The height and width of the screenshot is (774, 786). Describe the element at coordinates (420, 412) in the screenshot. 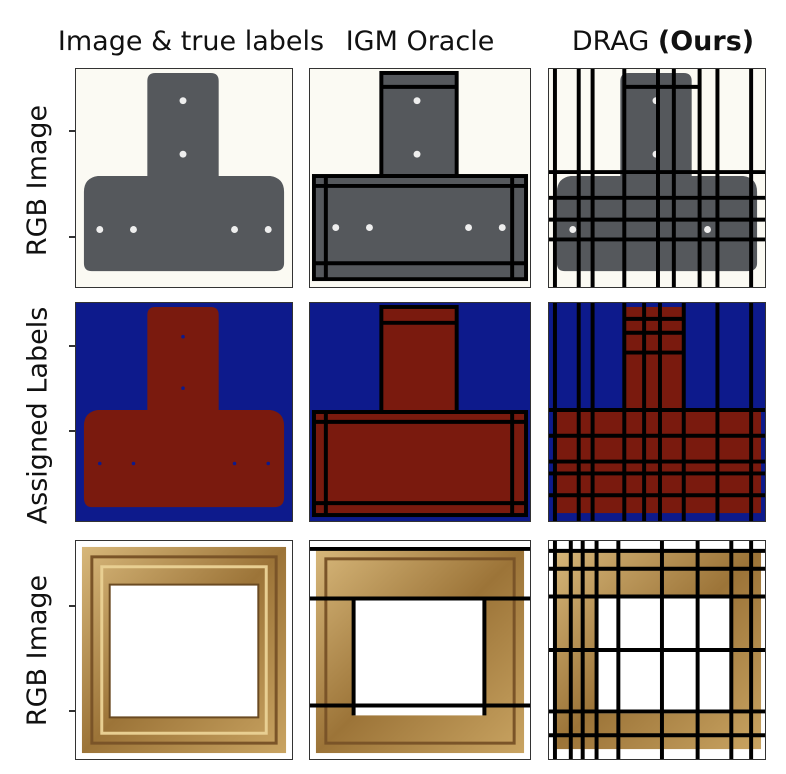

I see `panel-plate-labels-igm` at that location.